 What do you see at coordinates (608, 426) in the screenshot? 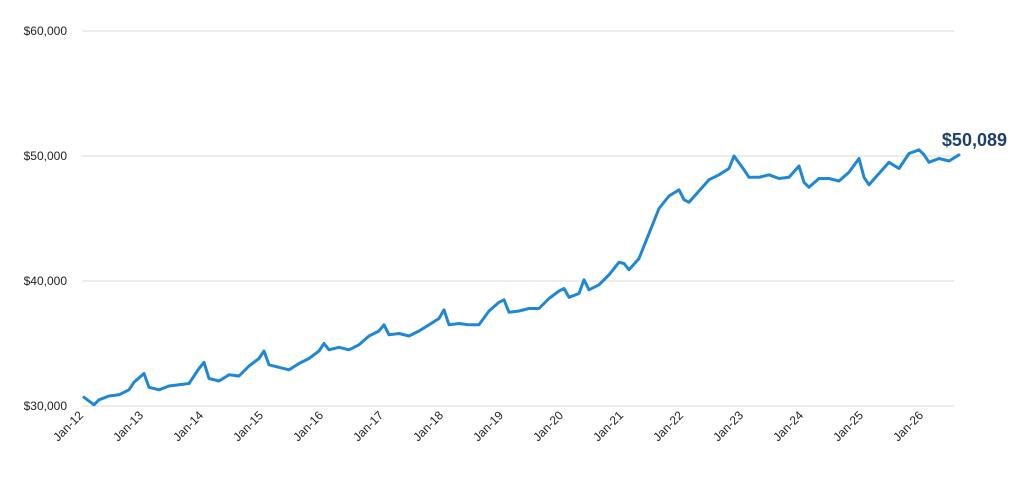
I see `x-tick-label: Jan-21` at bounding box center [608, 426].